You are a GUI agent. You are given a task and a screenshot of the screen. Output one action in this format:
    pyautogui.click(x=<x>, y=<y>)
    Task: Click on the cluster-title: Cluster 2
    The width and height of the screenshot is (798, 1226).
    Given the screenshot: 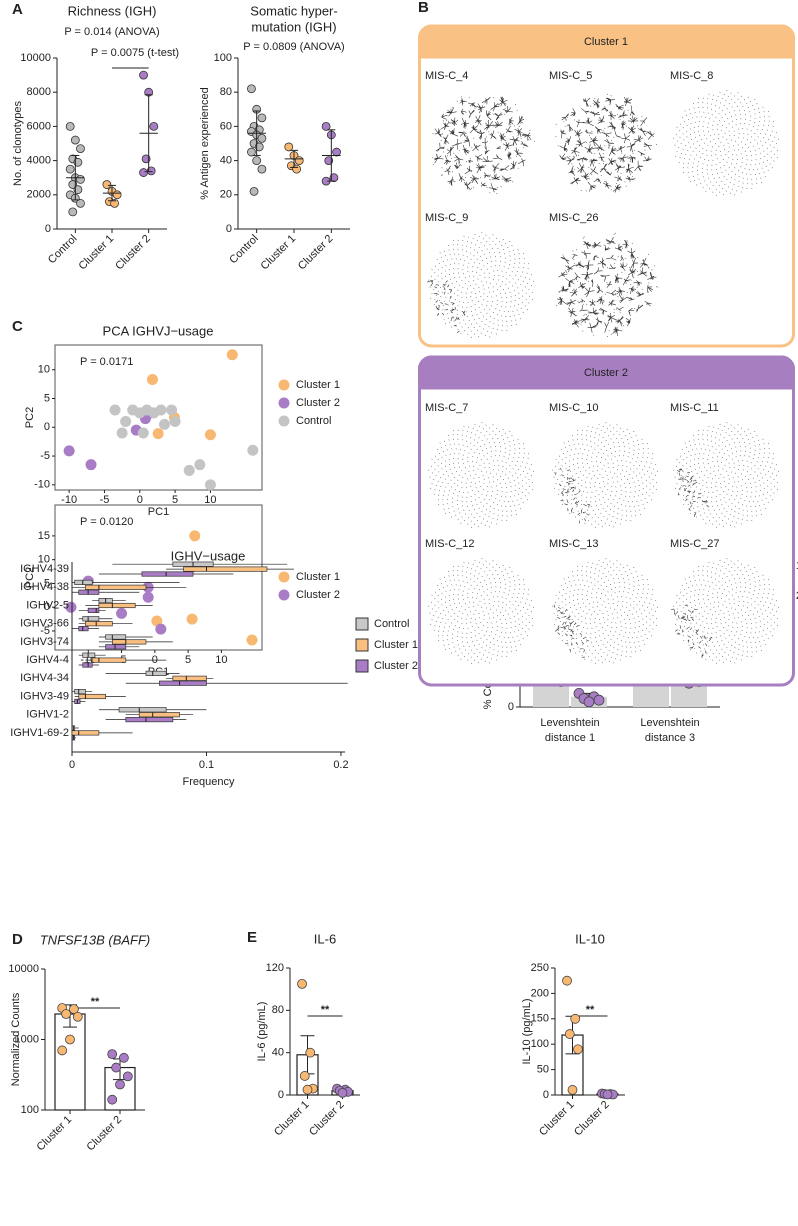 What is the action you would take?
    pyautogui.click(x=606, y=373)
    